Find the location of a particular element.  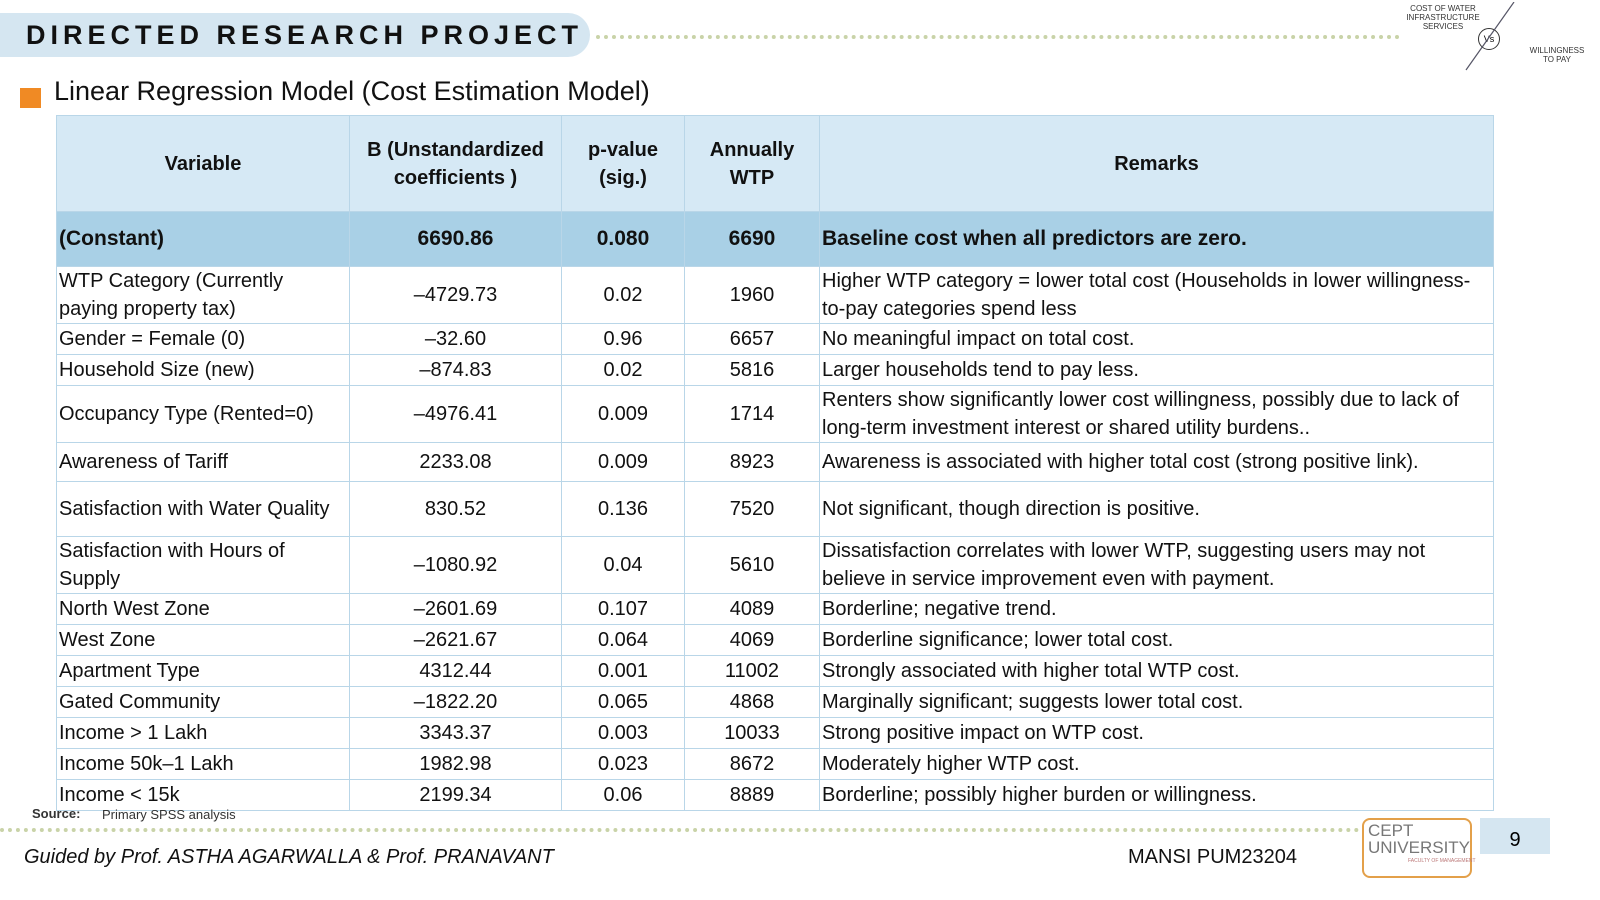

table-cell: Larger households tend to pay less. is located at coordinates (1156, 370).